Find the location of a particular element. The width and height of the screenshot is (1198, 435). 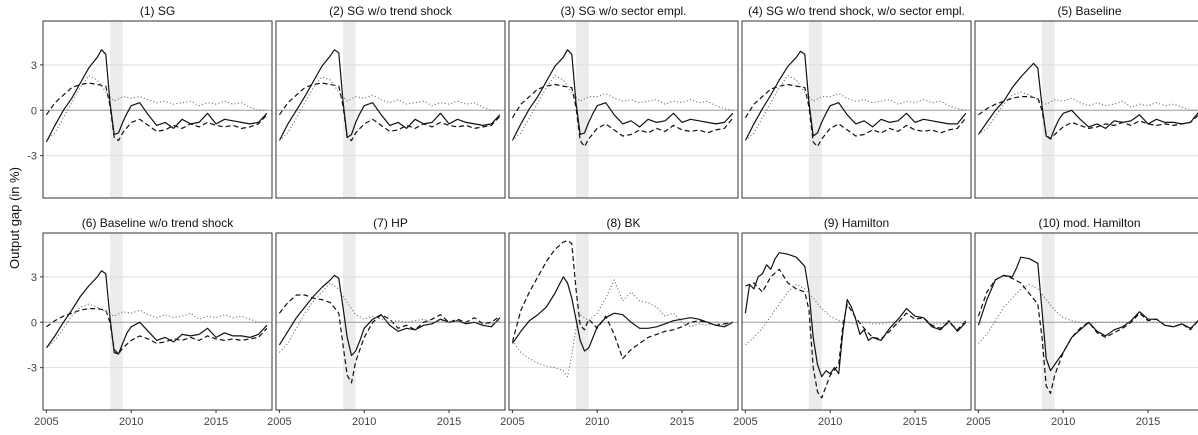

facet-panel: (1) SG 3 0 -3 is located at coordinates (150, 101).